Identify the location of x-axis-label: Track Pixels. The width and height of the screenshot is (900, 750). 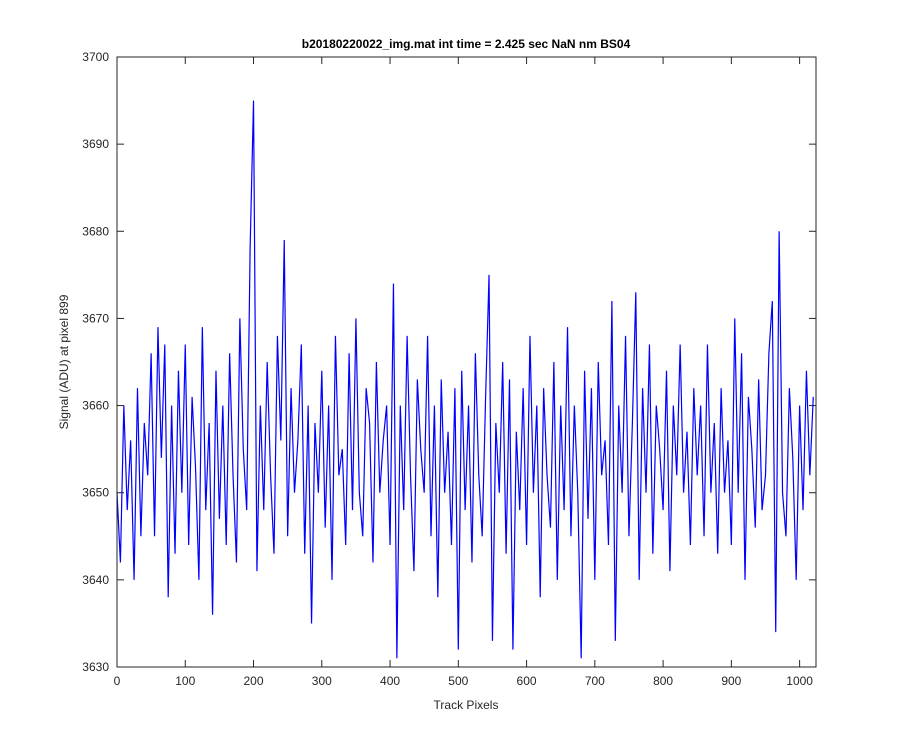
(466, 705).